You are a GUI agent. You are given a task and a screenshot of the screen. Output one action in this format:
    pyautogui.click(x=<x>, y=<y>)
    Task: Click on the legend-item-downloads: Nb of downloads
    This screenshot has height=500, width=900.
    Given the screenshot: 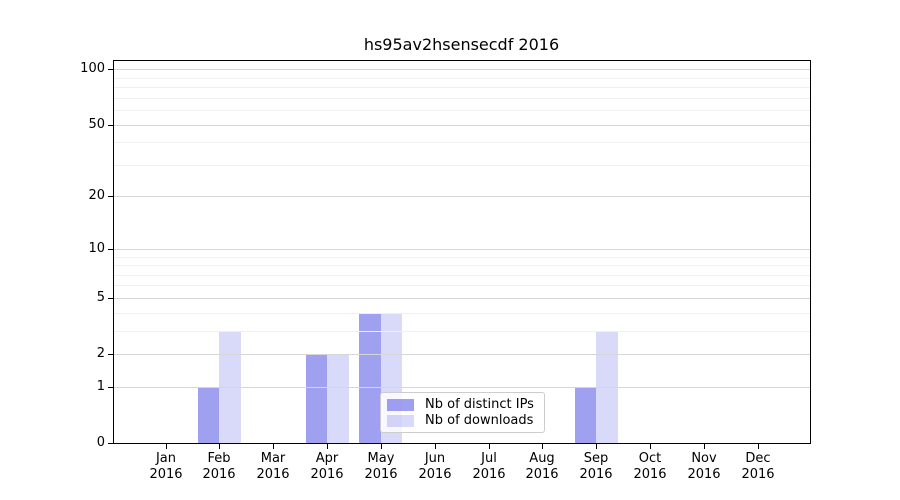 What is the action you would take?
    pyautogui.click(x=462, y=420)
    